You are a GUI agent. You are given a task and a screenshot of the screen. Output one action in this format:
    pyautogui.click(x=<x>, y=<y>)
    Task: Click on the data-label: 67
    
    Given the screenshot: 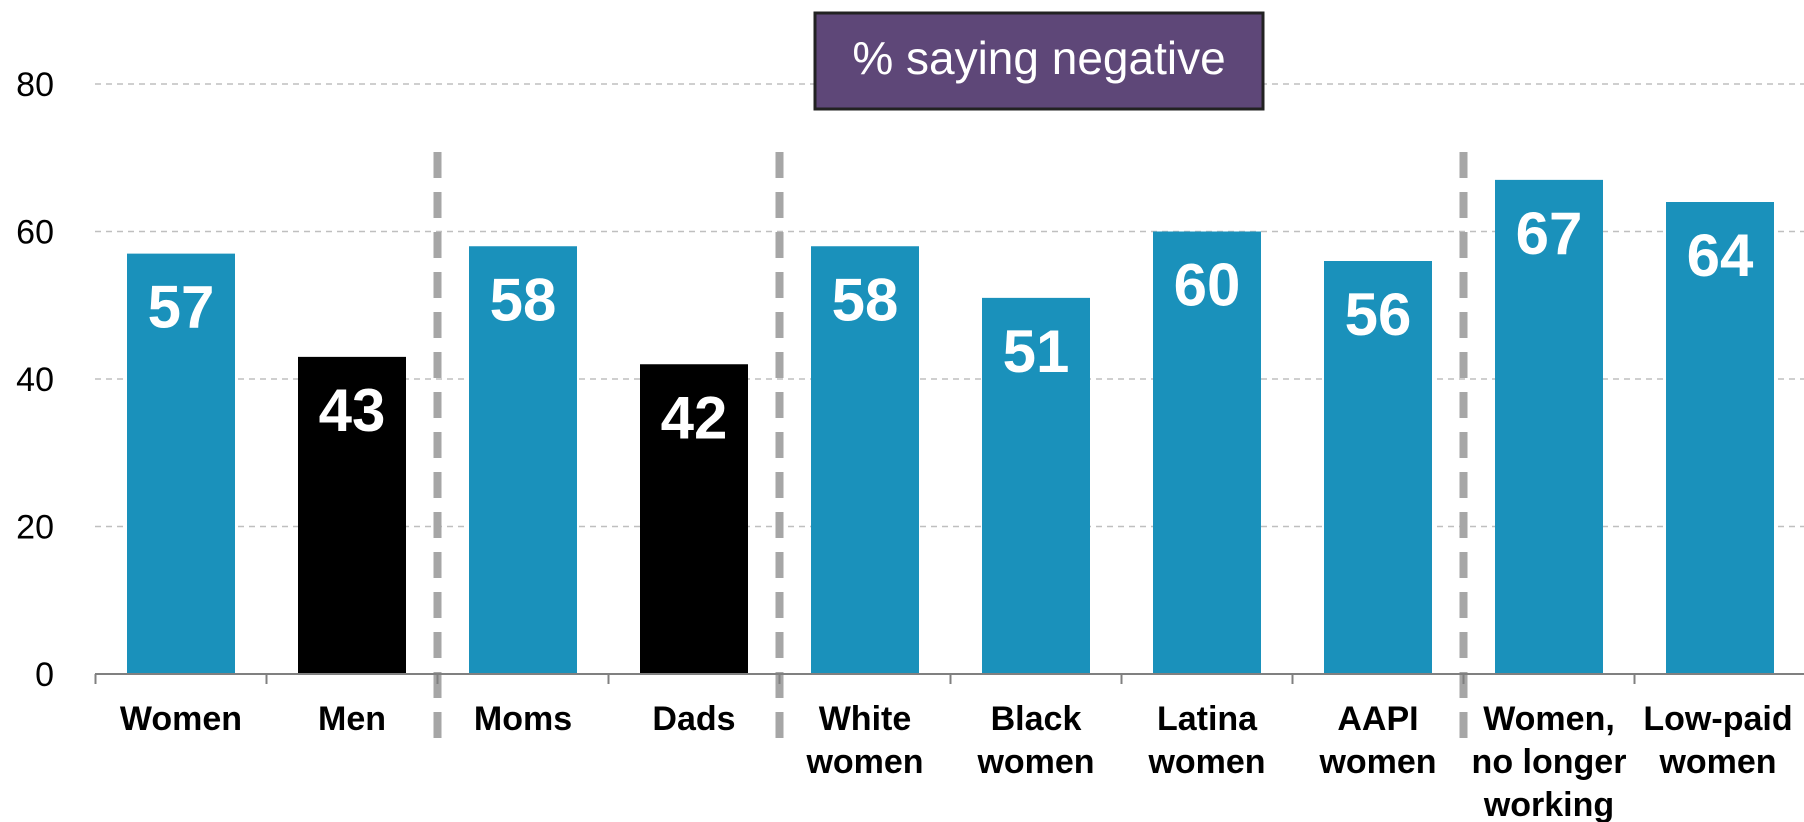 What is the action you would take?
    pyautogui.click(x=1549, y=233)
    